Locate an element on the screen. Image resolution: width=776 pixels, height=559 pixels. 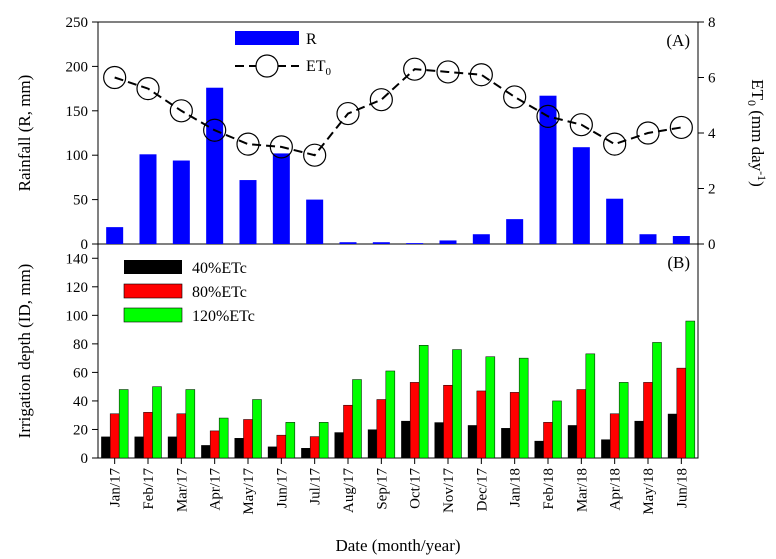
panel-a-y-axis-title: Rainfall (R, mm) is located at coordinates (24, 133).